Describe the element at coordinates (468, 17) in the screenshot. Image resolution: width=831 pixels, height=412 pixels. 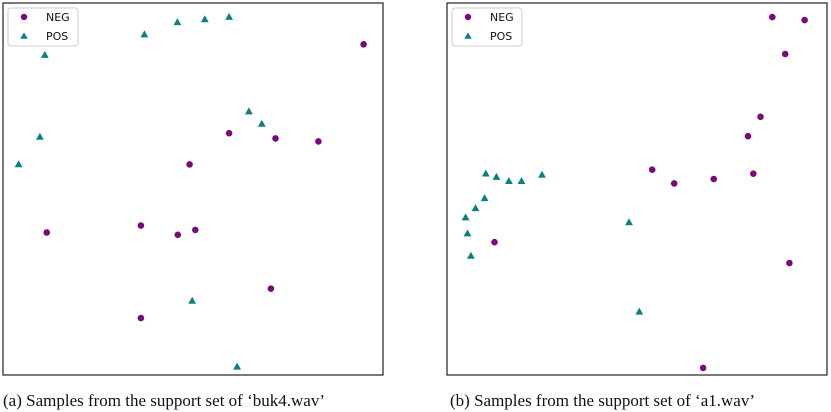
I see `panel-b-legend-neg-marker` at that location.